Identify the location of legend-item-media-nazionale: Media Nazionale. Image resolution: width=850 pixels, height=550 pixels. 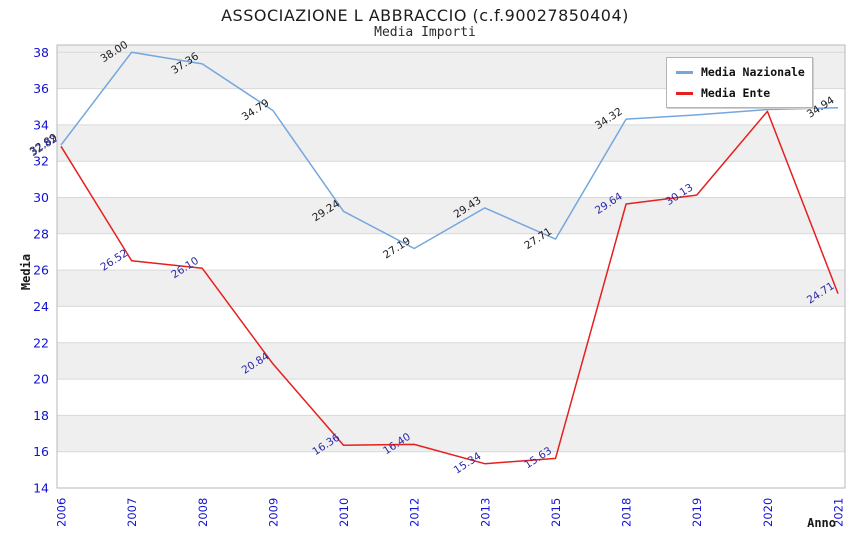
(740, 72).